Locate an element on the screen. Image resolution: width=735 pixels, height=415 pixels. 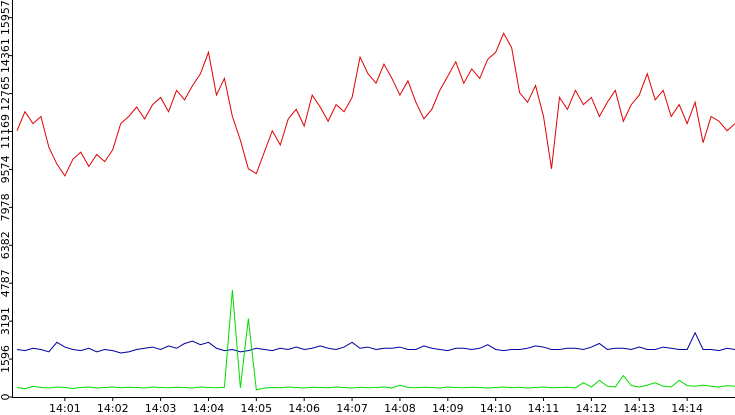
x-tick-label: 14:09 is located at coordinates (448, 408).